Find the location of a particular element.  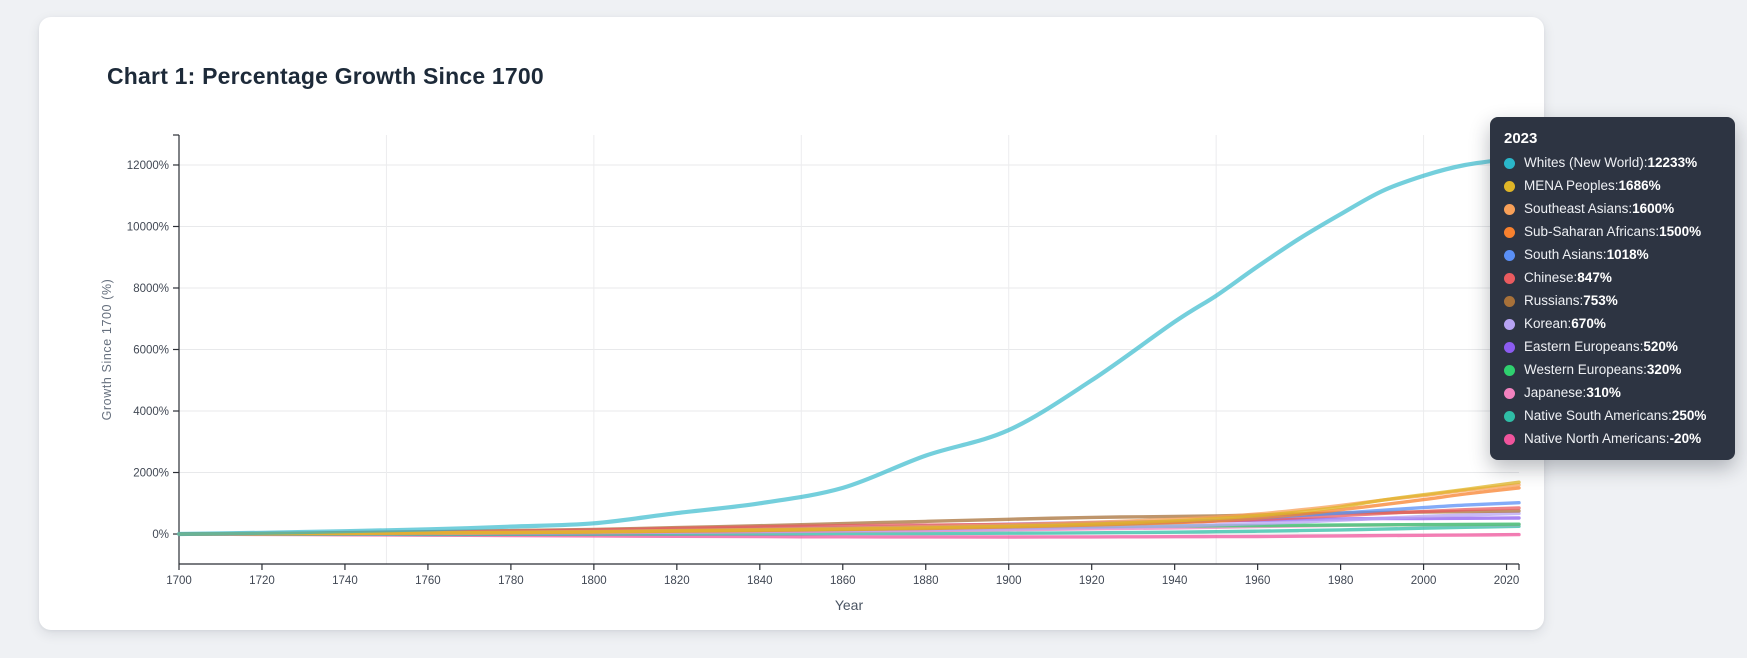

tooltip-series-value: 1500% is located at coordinates (1680, 231).